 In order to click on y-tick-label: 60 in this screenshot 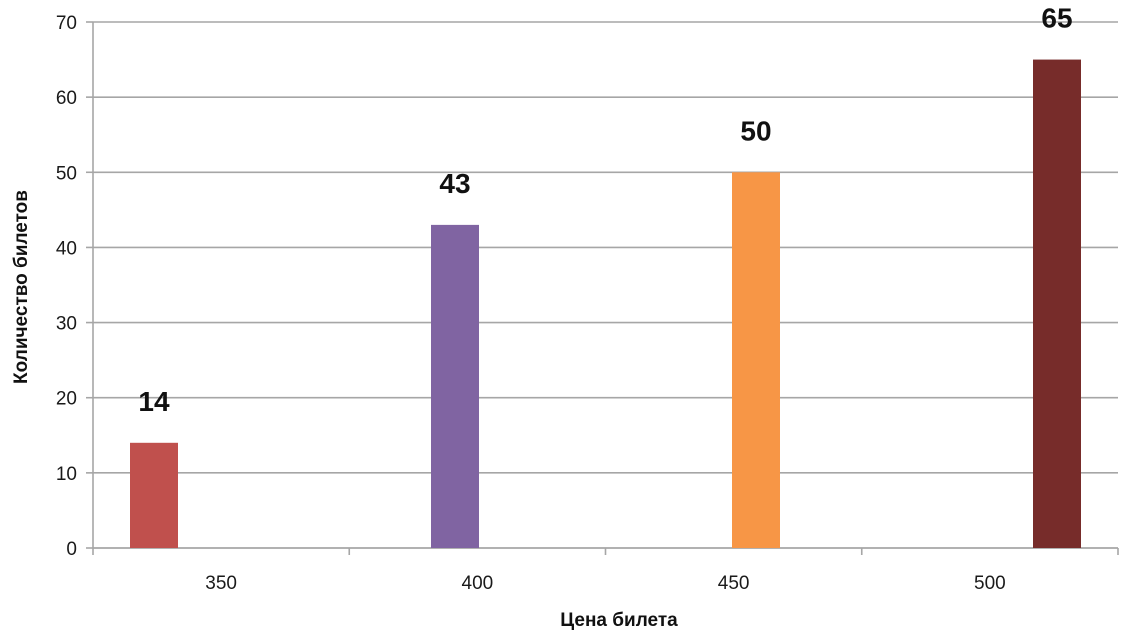, I will do `click(66, 98)`.